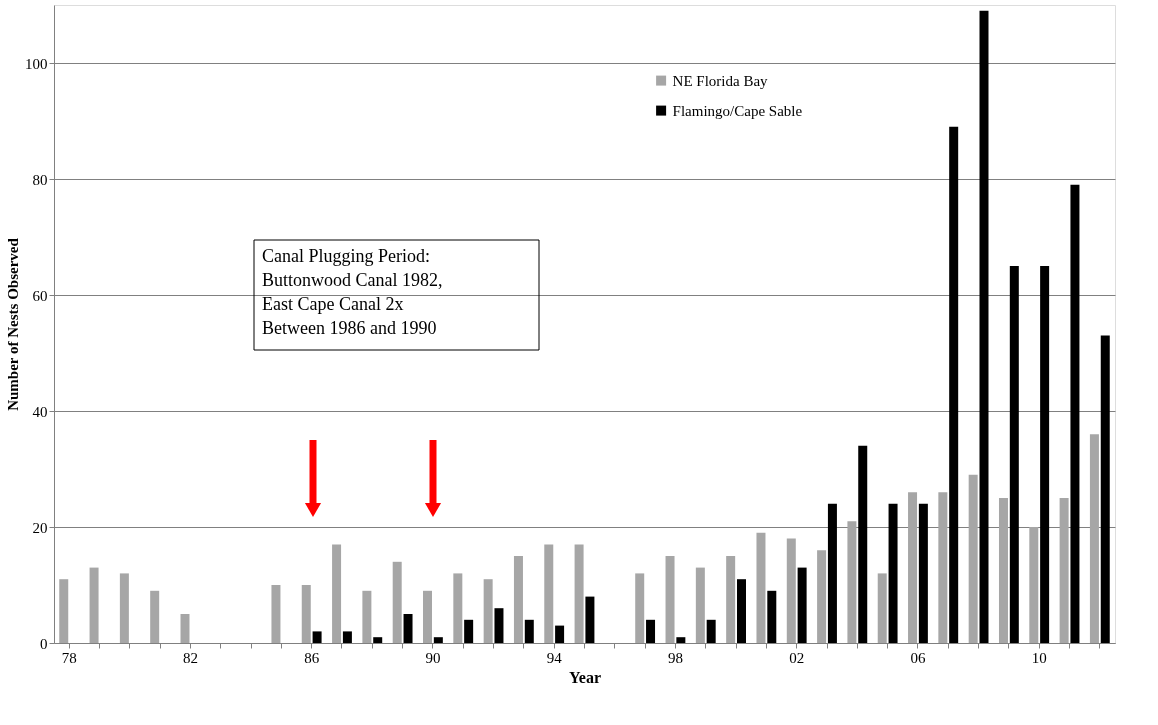 This screenshot has width=1158, height=725. I want to click on x-tick-label: 94, so click(554, 657).